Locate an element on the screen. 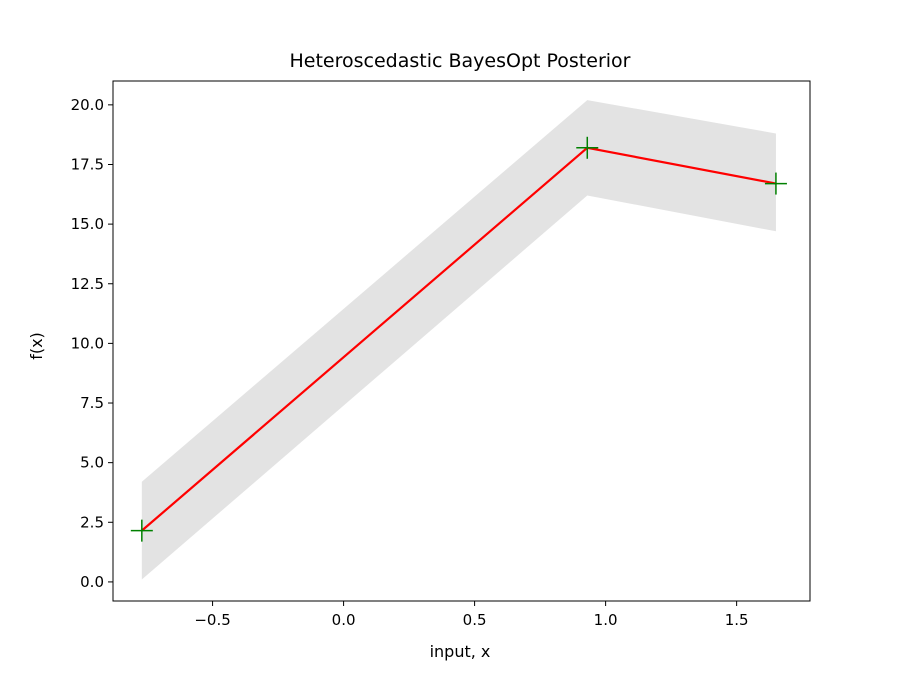 The height and width of the screenshot is (675, 900). y-axis-label: f(x) is located at coordinates (36, 346).